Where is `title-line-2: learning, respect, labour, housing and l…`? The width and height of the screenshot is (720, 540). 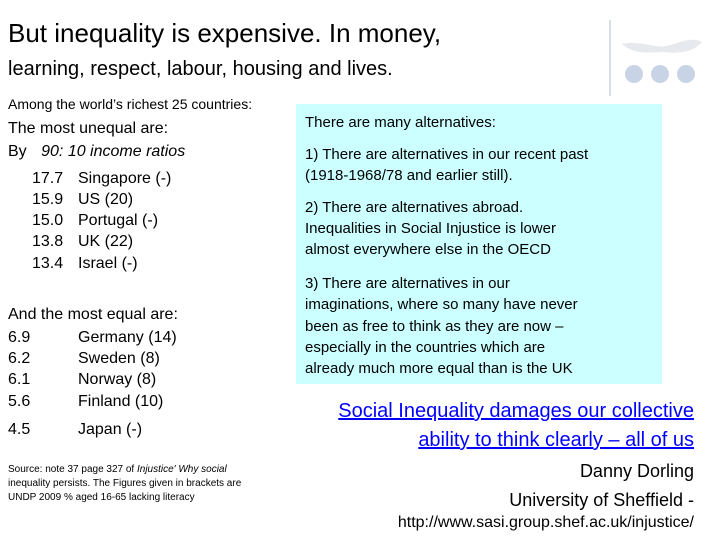 title-line-2: learning, respect, labour, housing and l… is located at coordinates (200, 69).